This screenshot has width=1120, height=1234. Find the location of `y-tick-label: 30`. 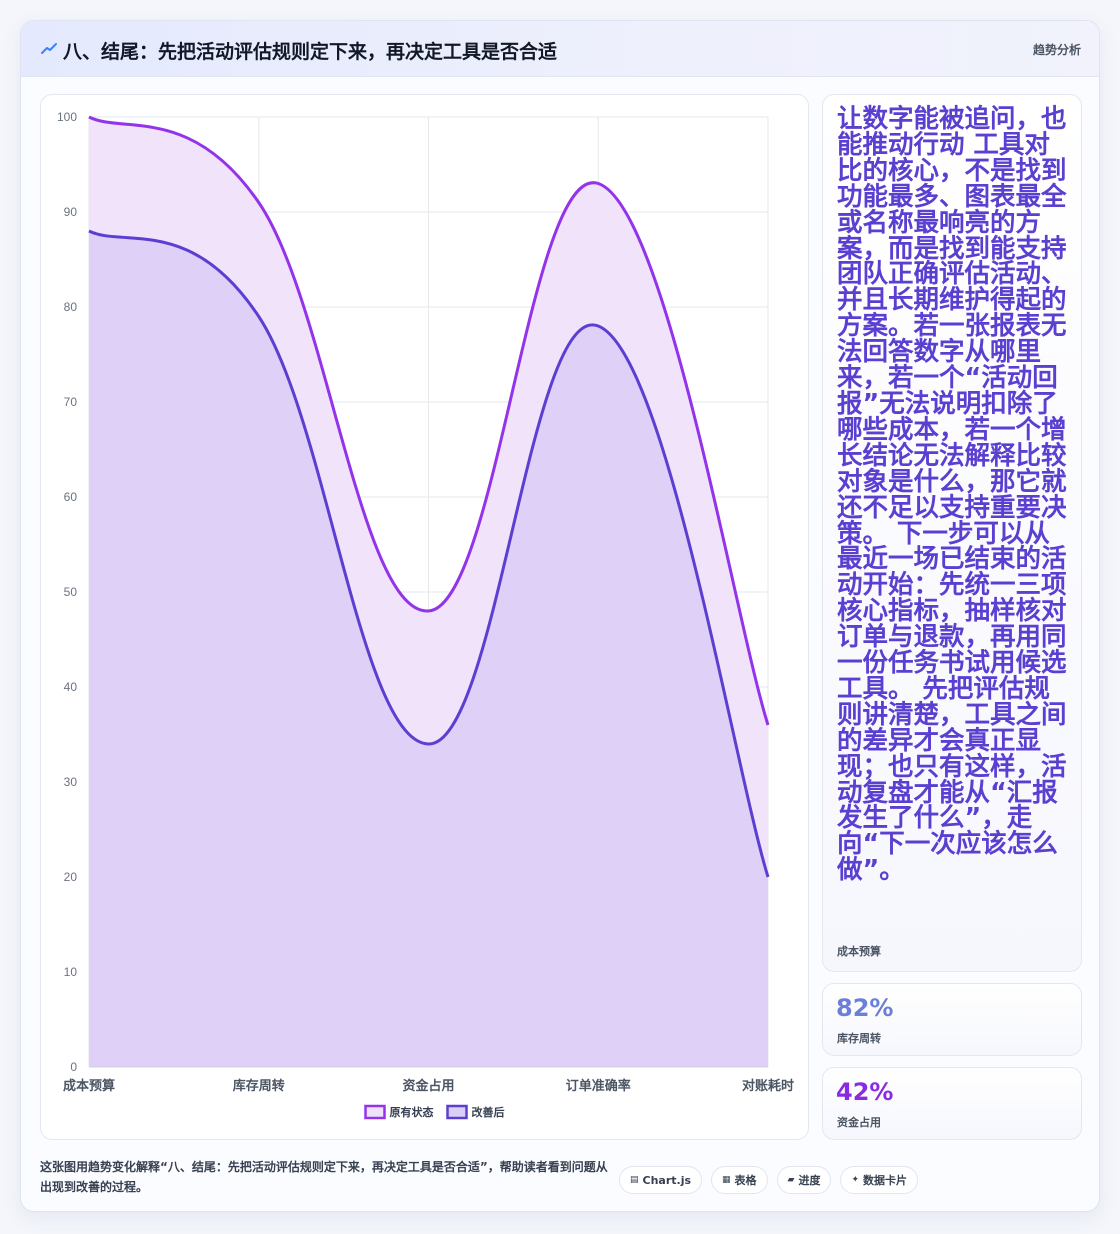

y-tick-label: 30 is located at coordinates (71, 782).